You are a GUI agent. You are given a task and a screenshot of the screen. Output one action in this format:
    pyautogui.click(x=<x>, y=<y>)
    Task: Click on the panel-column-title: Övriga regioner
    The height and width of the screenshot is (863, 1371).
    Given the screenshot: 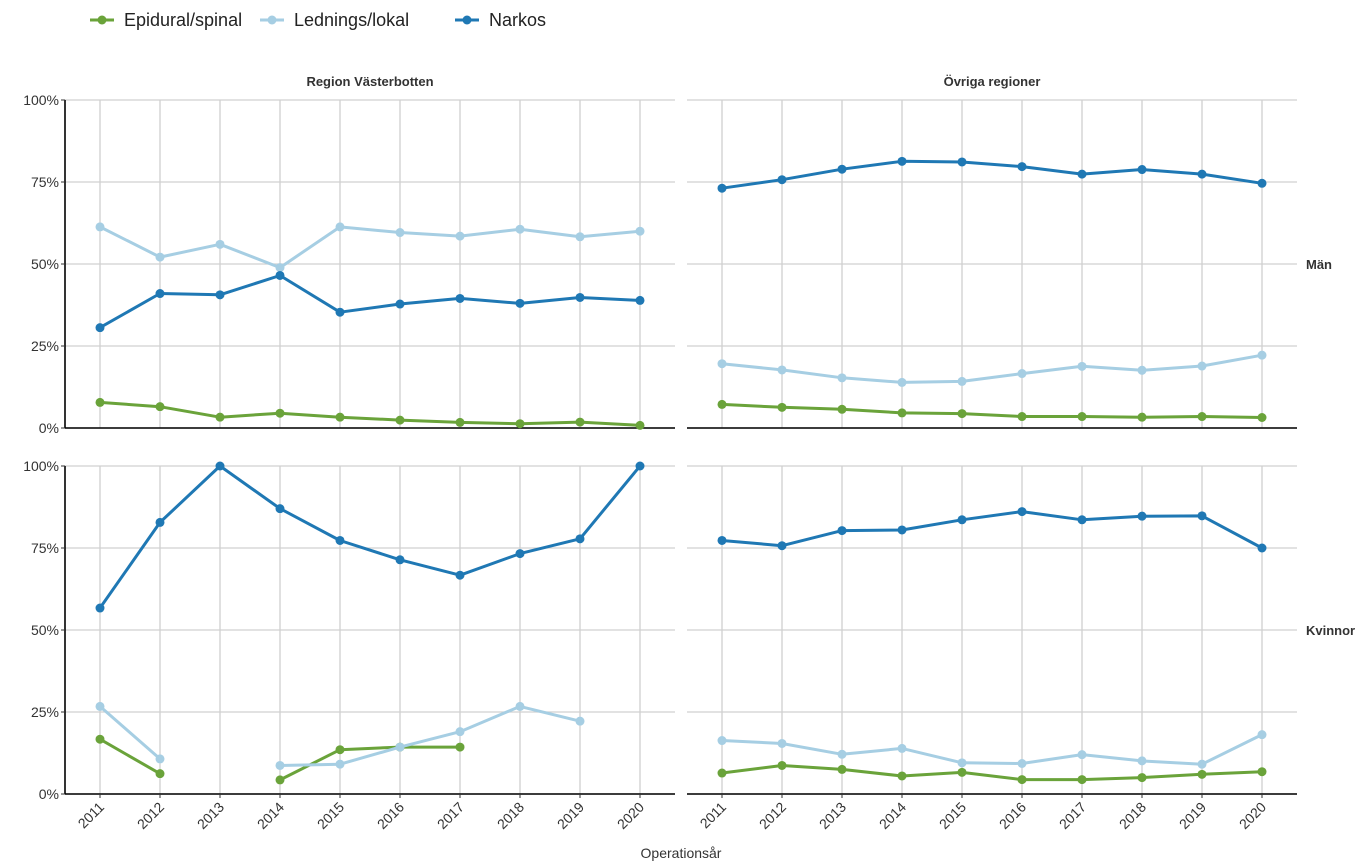 What is the action you would take?
    pyautogui.click(x=992, y=81)
    